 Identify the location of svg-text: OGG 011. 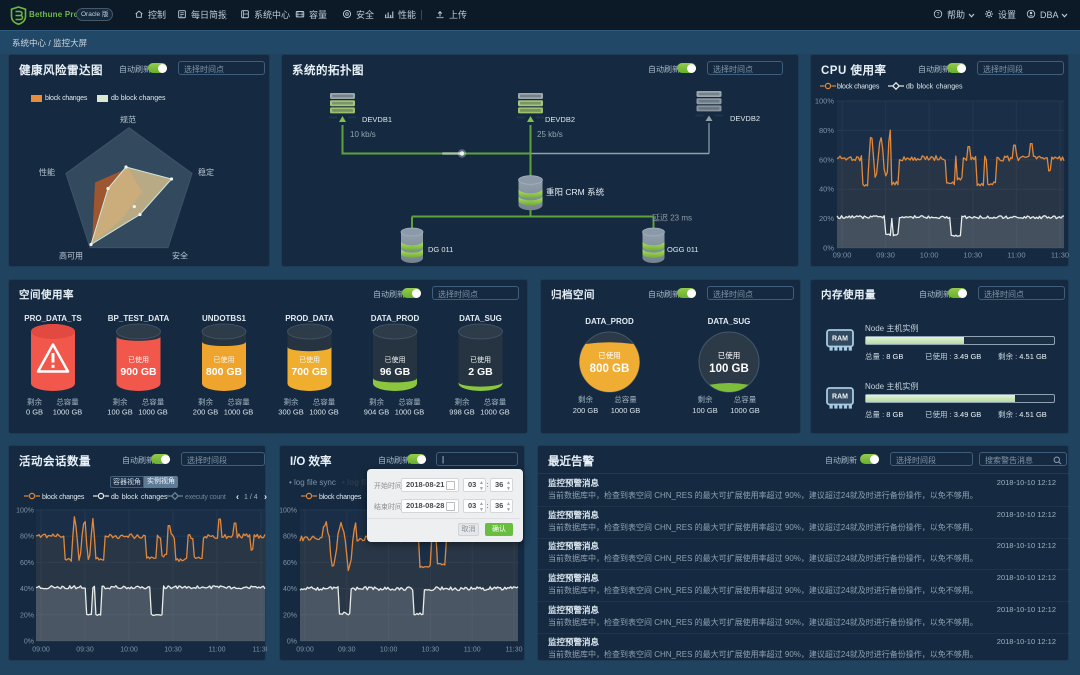
(683, 249).